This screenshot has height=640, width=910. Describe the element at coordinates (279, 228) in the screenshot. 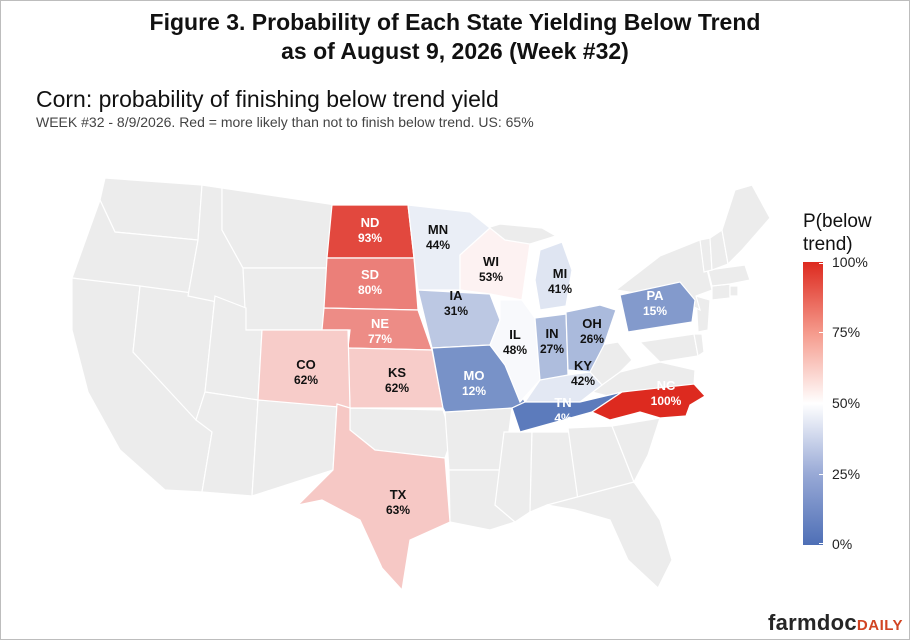

I see `state-mt-no-data` at that location.